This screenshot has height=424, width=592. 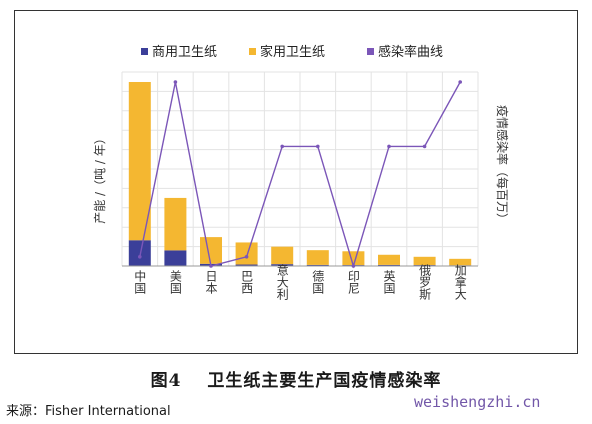 I want to click on category-label-1: 美国, so click(x=175, y=282).